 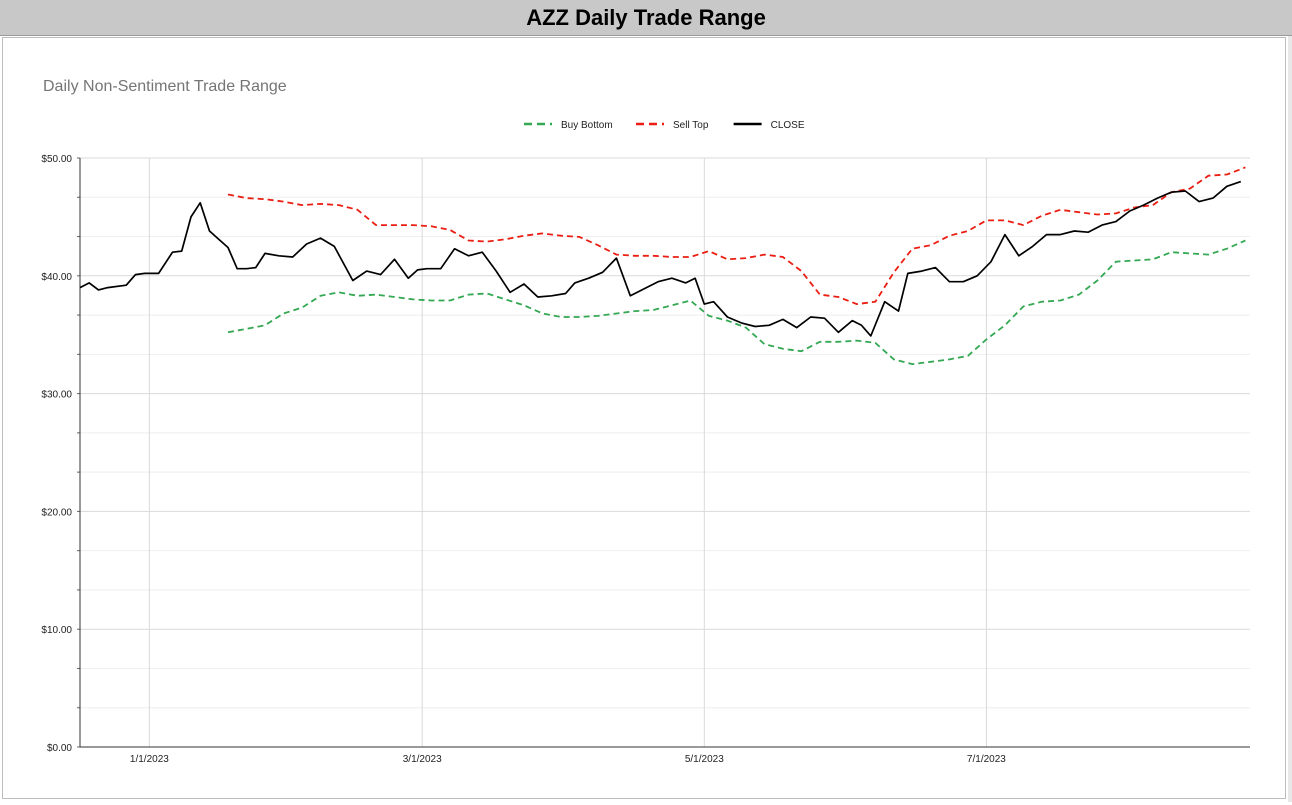 What do you see at coordinates (986, 759) in the screenshot?
I see `x-tick-label: 7/1/2023` at bounding box center [986, 759].